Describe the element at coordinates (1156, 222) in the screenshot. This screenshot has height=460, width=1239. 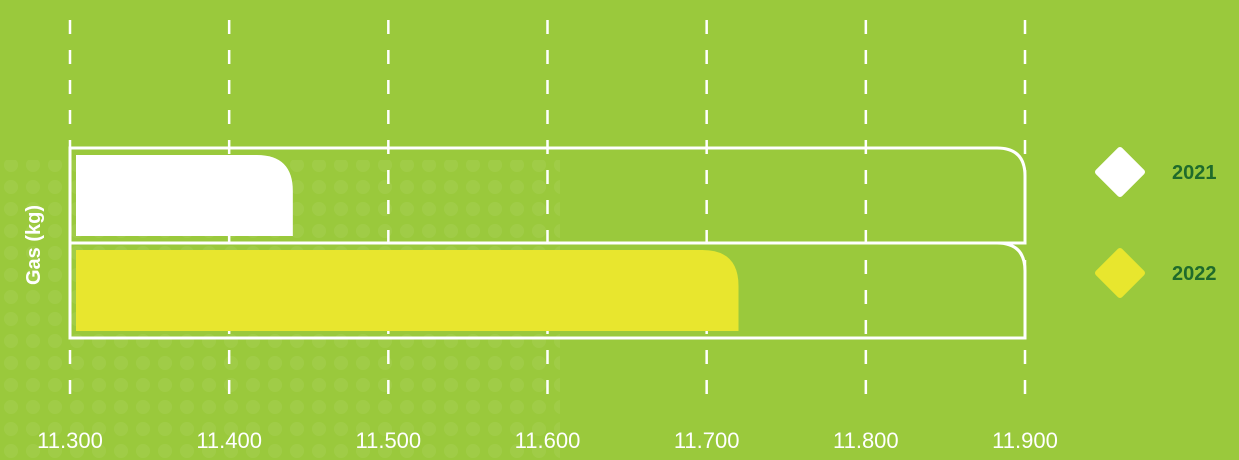
I see `legend: 2021 2022` at that location.